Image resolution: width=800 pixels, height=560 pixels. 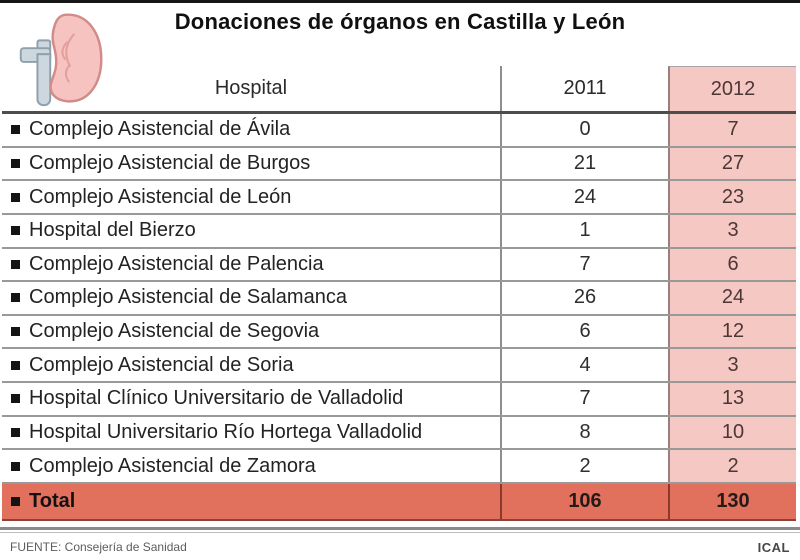 What do you see at coordinates (252, 88) in the screenshot?
I see `column-header-hospital: Hospital` at bounding box center [252, 88].